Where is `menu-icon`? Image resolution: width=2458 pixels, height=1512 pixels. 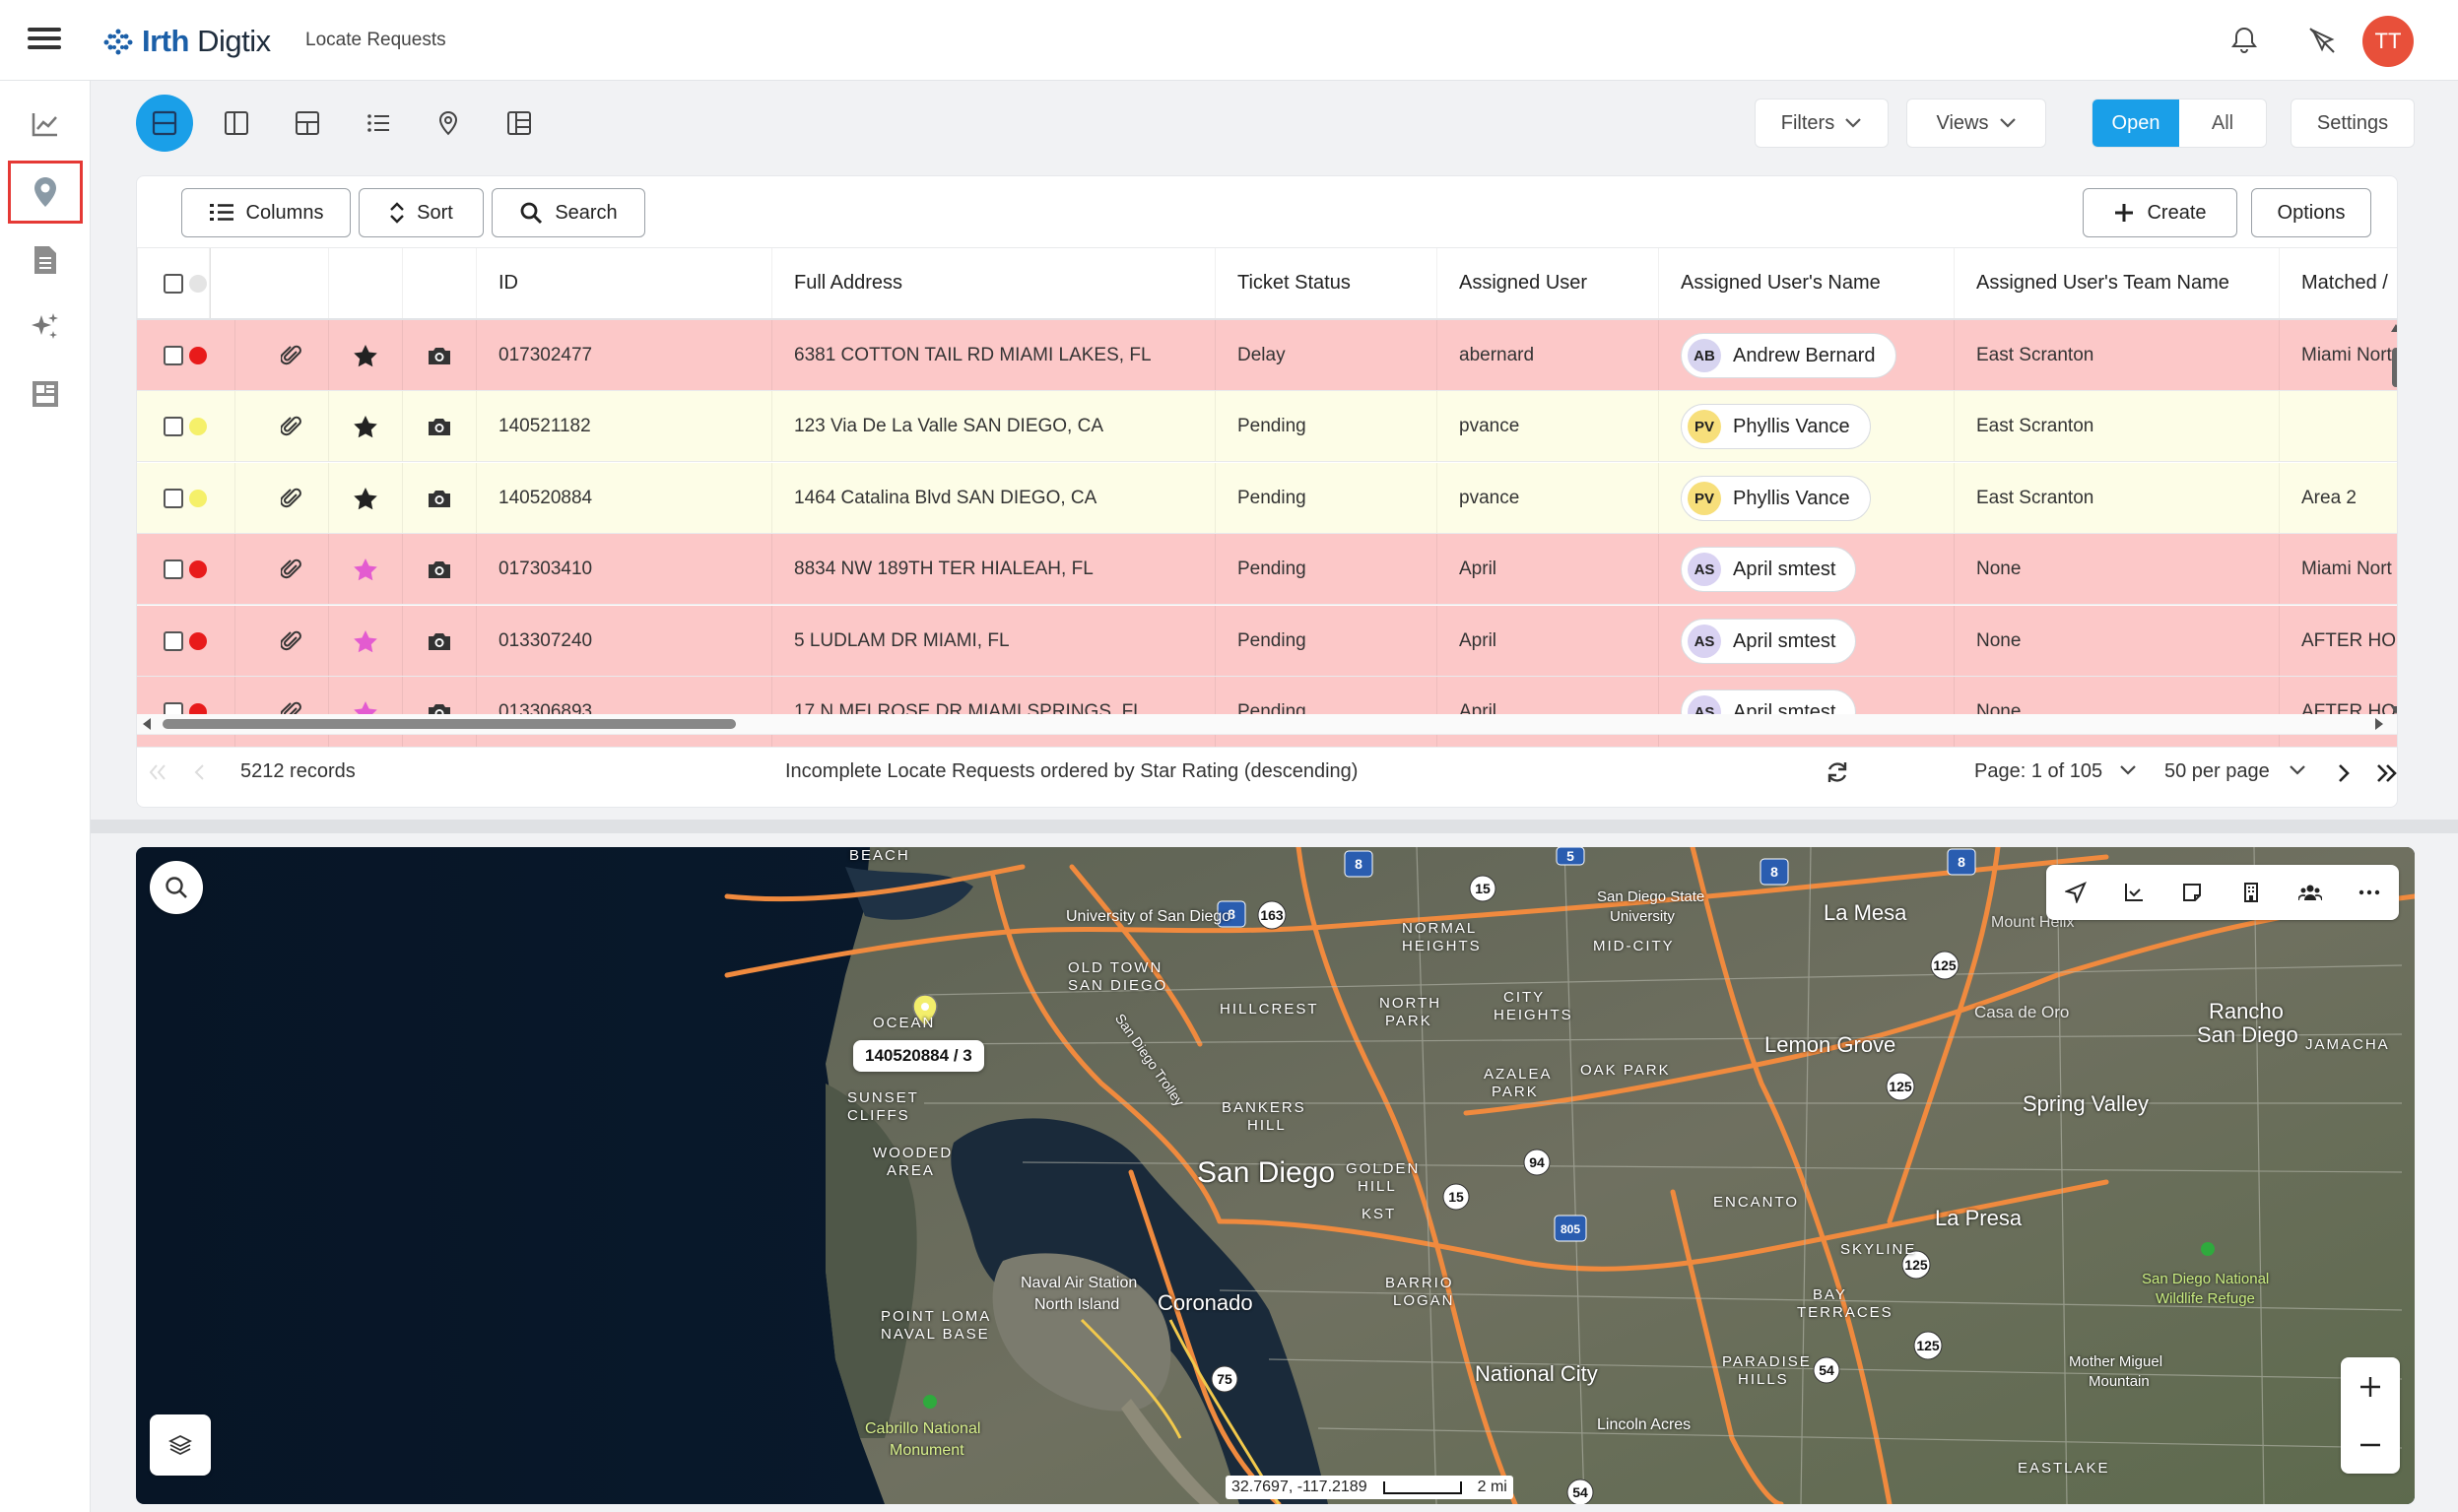 menu-icon is located at coordinates (44, 40).